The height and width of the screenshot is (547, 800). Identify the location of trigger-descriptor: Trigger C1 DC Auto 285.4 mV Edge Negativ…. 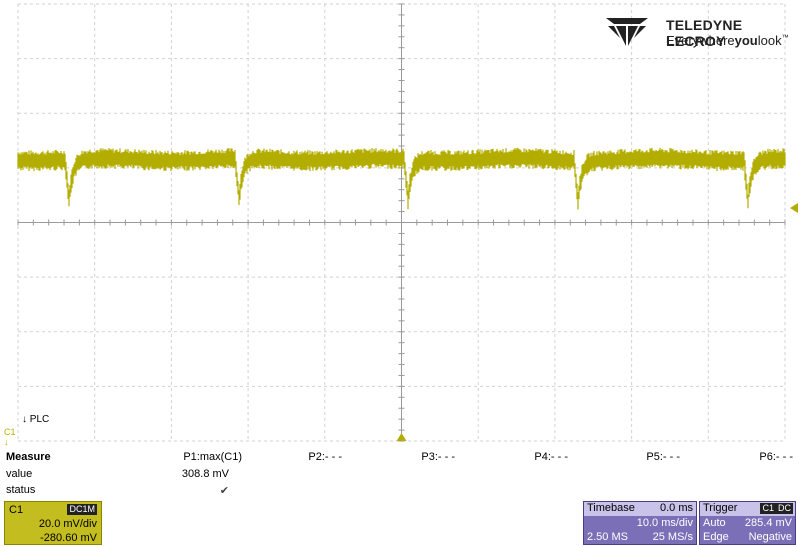
(747, 523).